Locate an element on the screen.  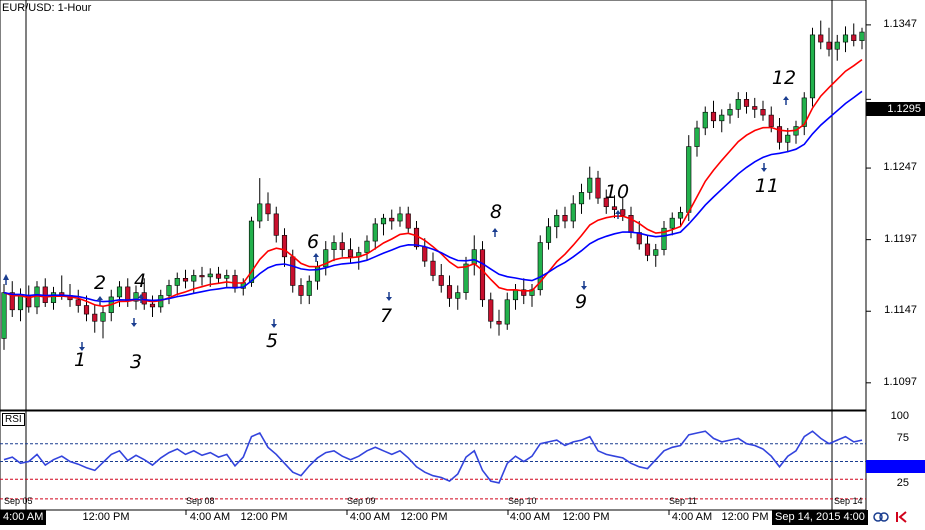
rsi-line is located at coordinates (433, 457).